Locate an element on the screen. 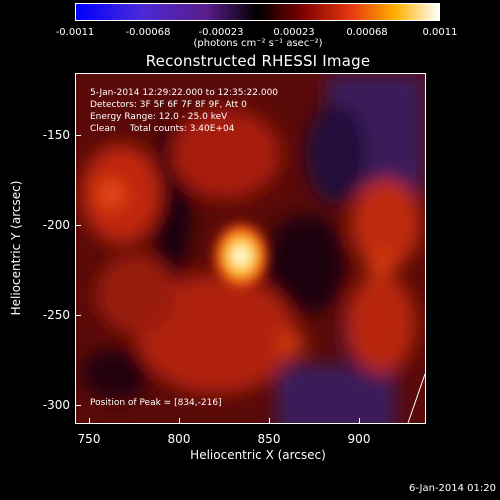  x-axis-label: Heliocentric X (arcsec) is located at coordinates (258, 455).